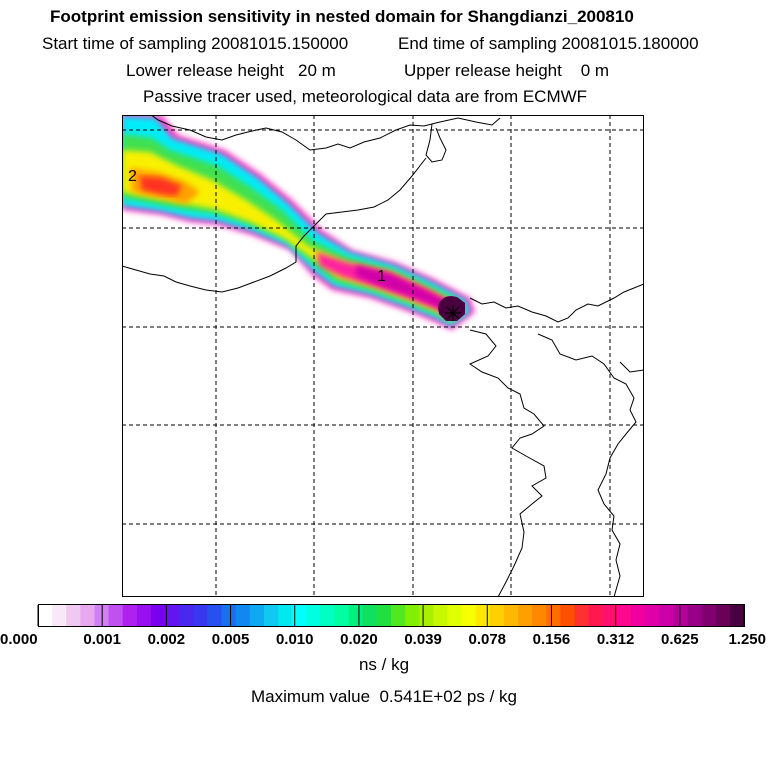 The height and width of the screenshot is (768, 768). Describe the element at coordinates (747, 639) in the screenshot. I see `colorbar-tick-label: 1.250` at that location.